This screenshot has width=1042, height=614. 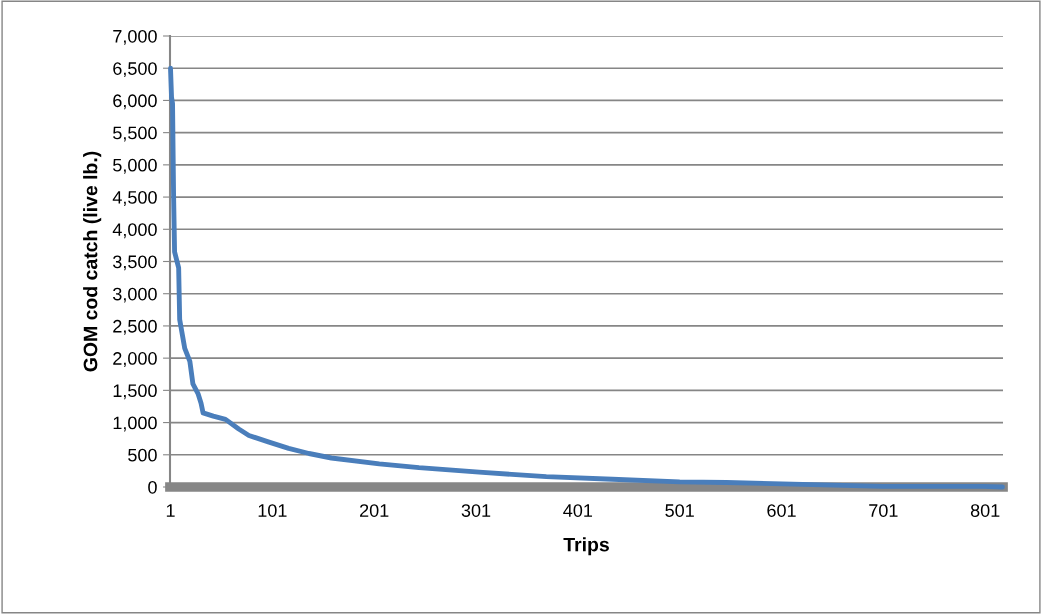 I want to click on y-tick-label: 5,000, so click(x=135, y=166).